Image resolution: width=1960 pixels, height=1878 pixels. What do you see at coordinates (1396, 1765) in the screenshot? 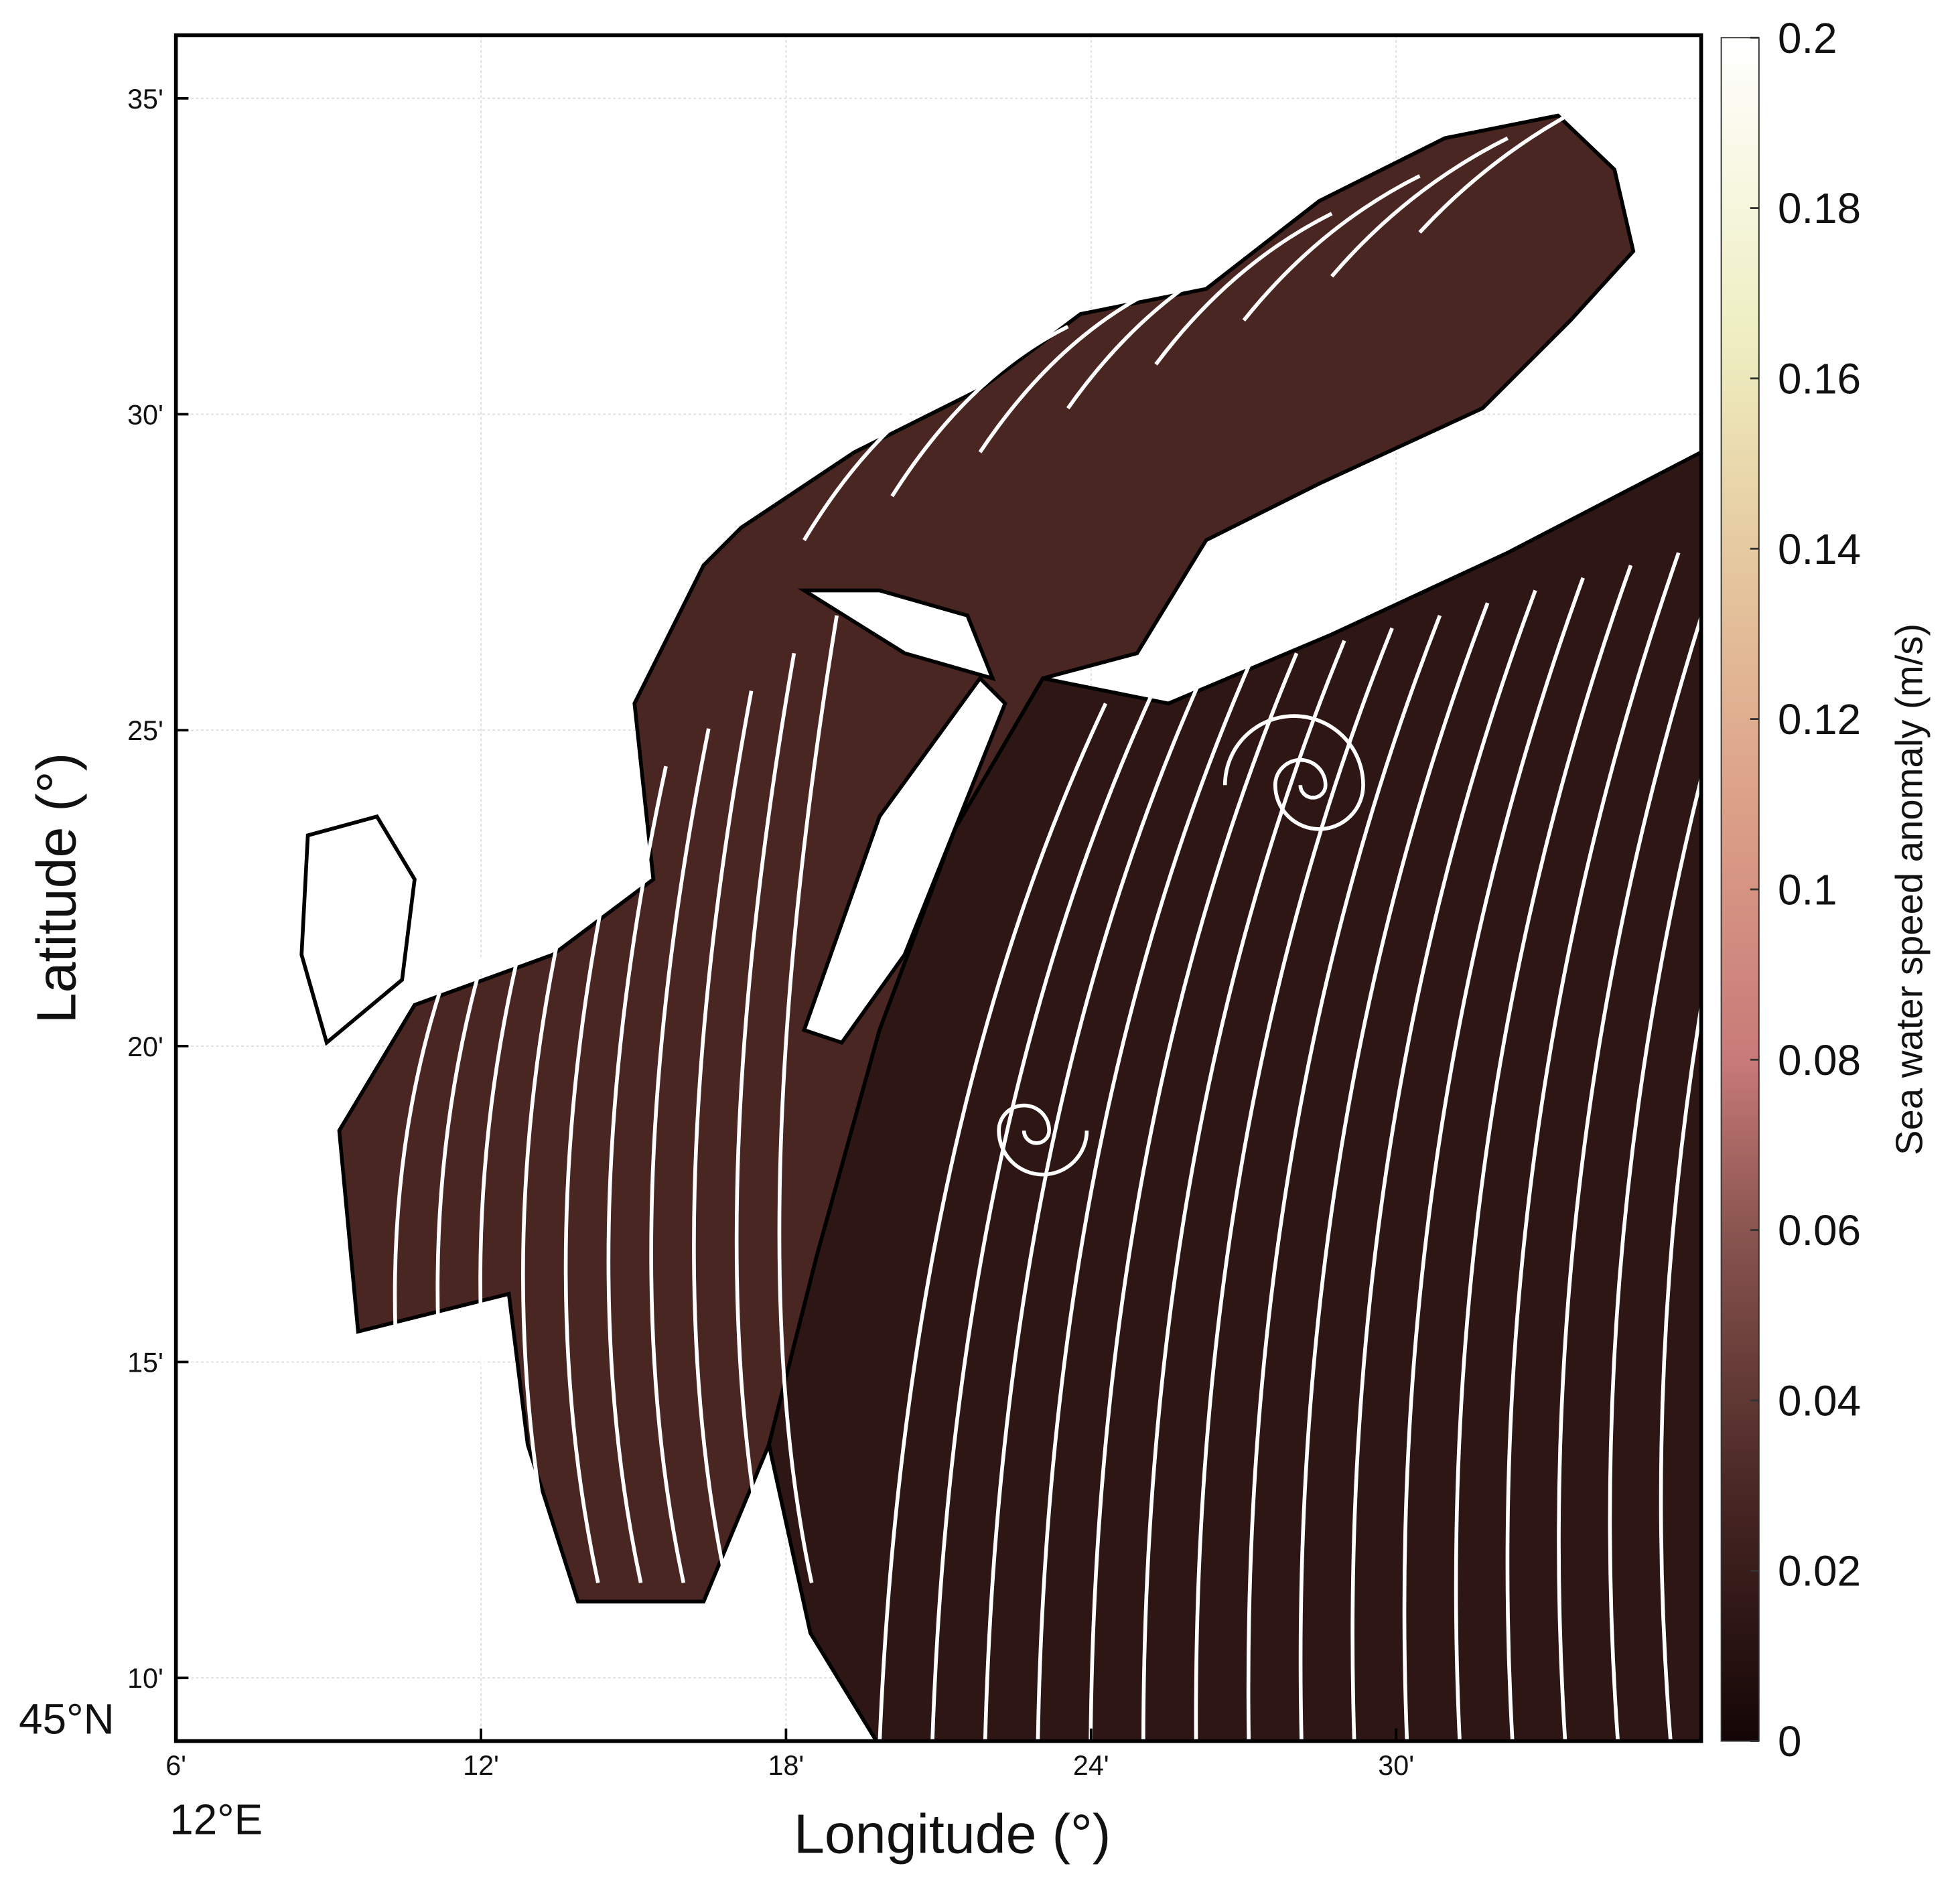
I see `x-tick-label: 30'` at bounding box center [1396, 1765].